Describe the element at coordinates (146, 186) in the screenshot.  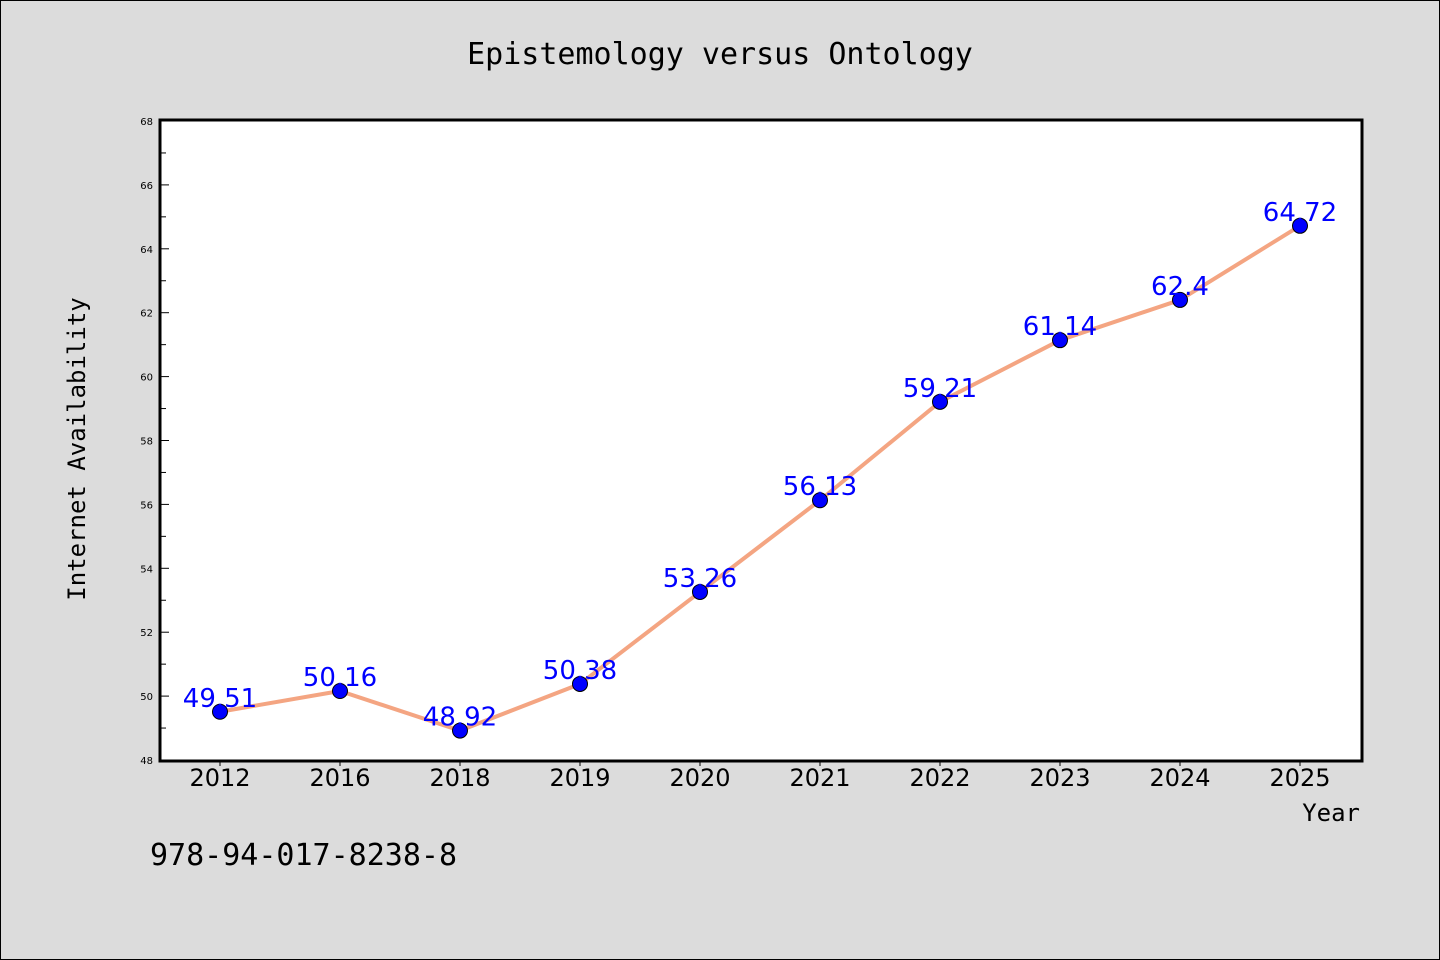
I see `y-tick-label: 66` at that location.